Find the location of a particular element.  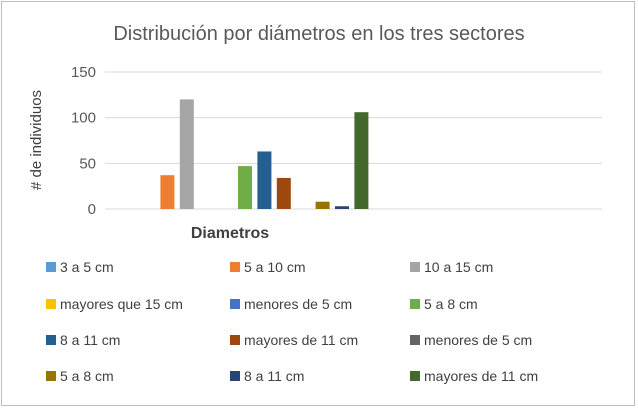

y-tick-label: 50 is located at coordinates (87, 163).